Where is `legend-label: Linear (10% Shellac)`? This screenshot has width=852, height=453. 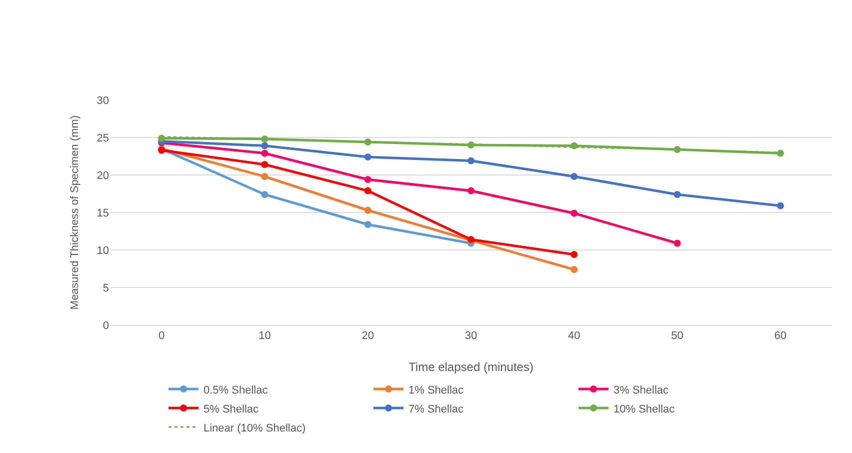 legend-label: Linear (10% Shellac) is located at coordinates (255, 428).